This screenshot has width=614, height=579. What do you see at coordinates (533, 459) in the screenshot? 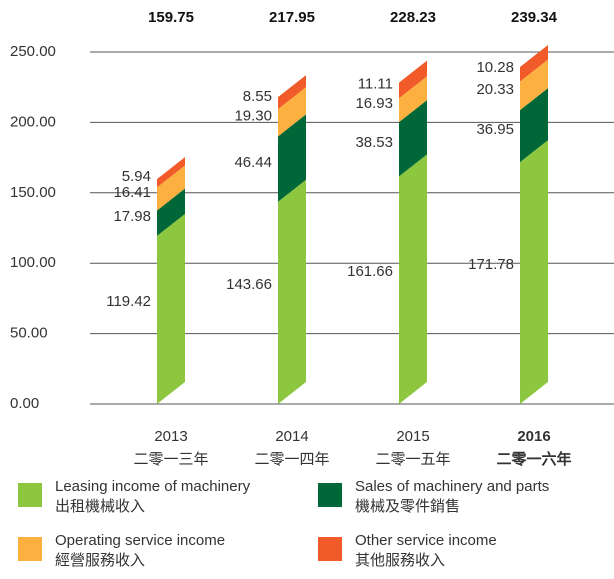
I see `x-tick-label-zh: 二零一六年` at bounding box center [533, 459].